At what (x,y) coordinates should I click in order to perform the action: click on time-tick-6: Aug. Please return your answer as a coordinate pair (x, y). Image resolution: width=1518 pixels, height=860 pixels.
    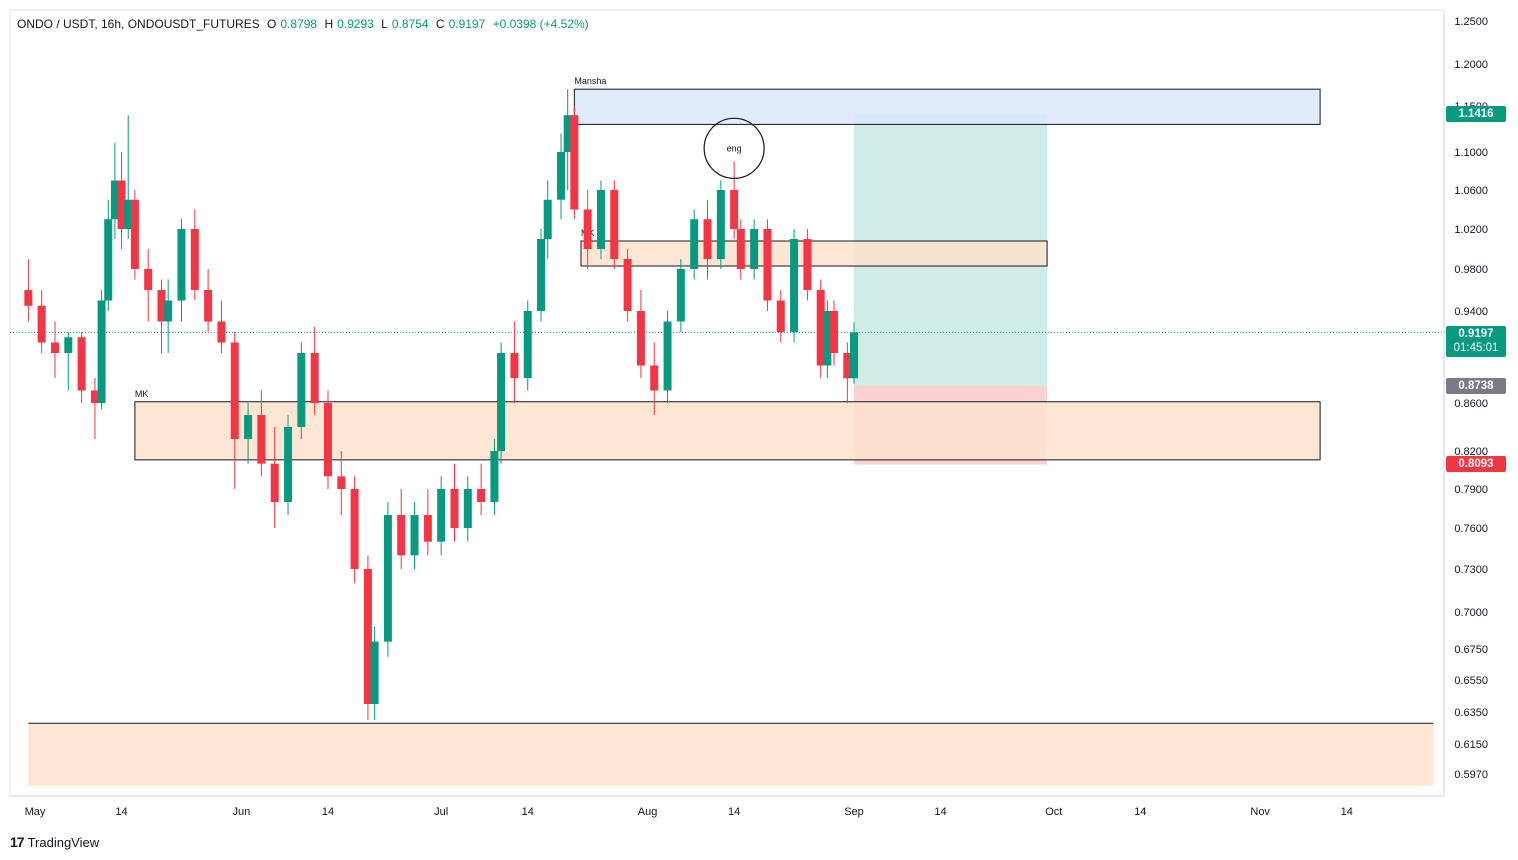
    Looking at the image, I should click on (648, 812).